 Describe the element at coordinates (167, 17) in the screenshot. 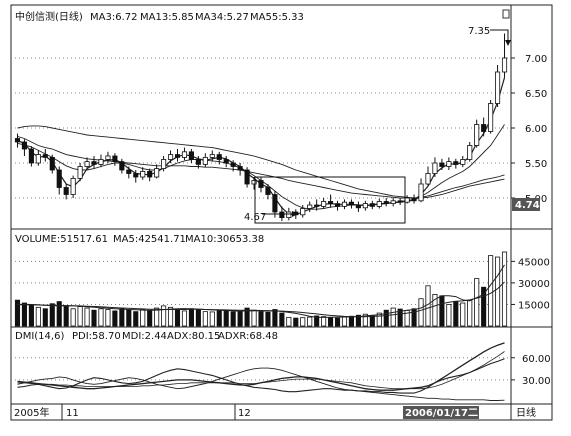

I see `ma13-label: MA13:5.85` at that location.